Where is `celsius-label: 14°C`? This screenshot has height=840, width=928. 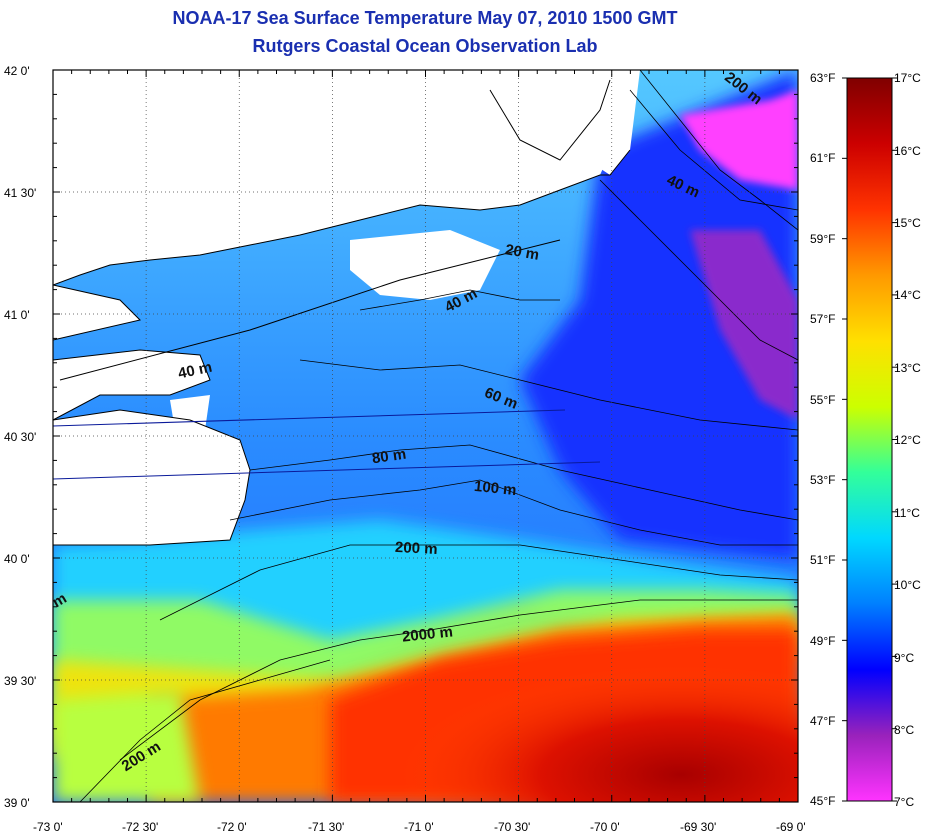 celsius-label: 14°C is located at coordinates (907, 295).